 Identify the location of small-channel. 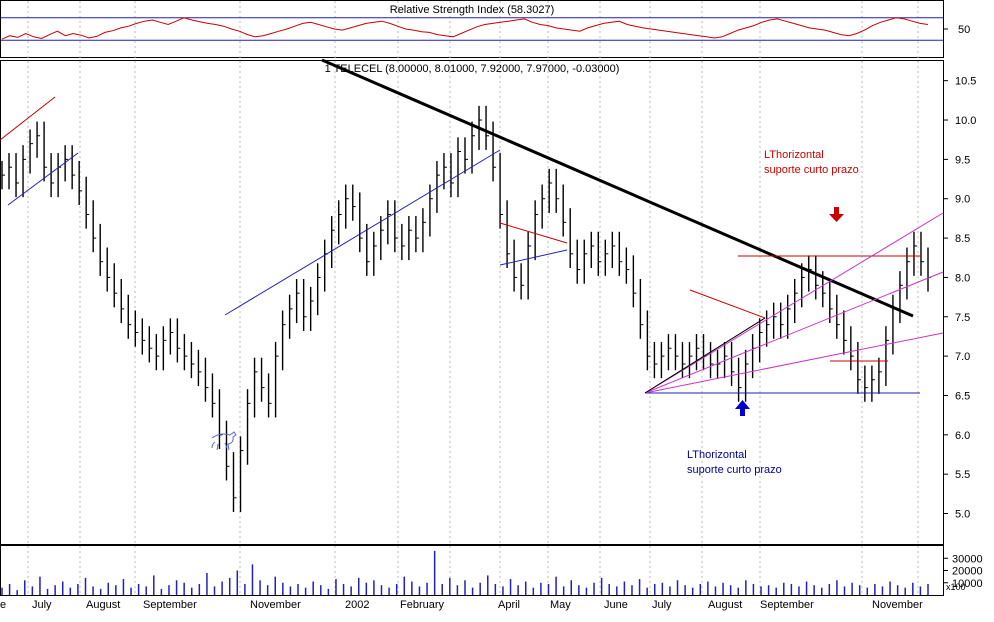
(727, 304).